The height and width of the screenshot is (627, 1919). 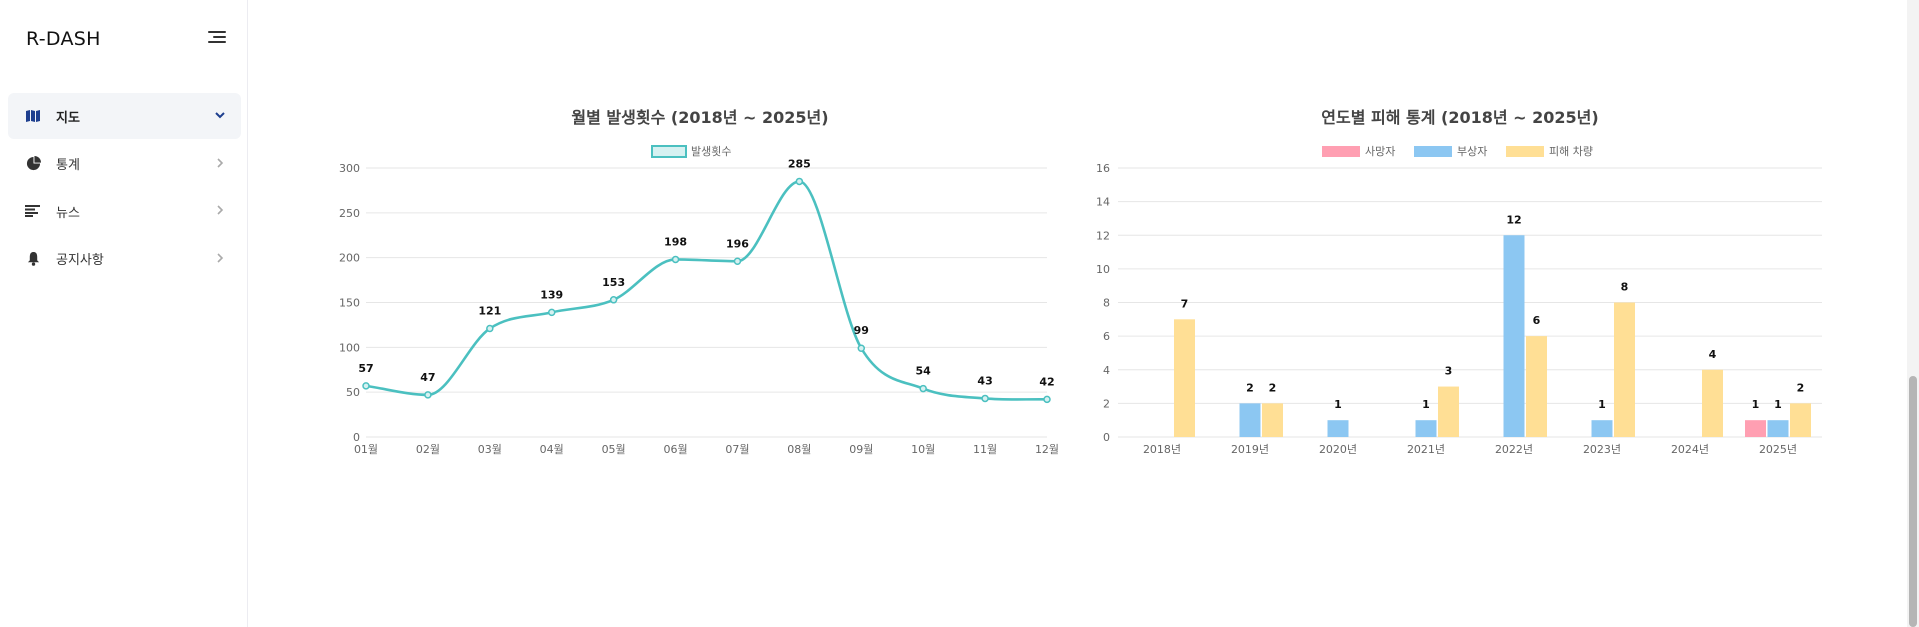 I want to click on y-tick-label: 6, so click(x=1106, y=336).